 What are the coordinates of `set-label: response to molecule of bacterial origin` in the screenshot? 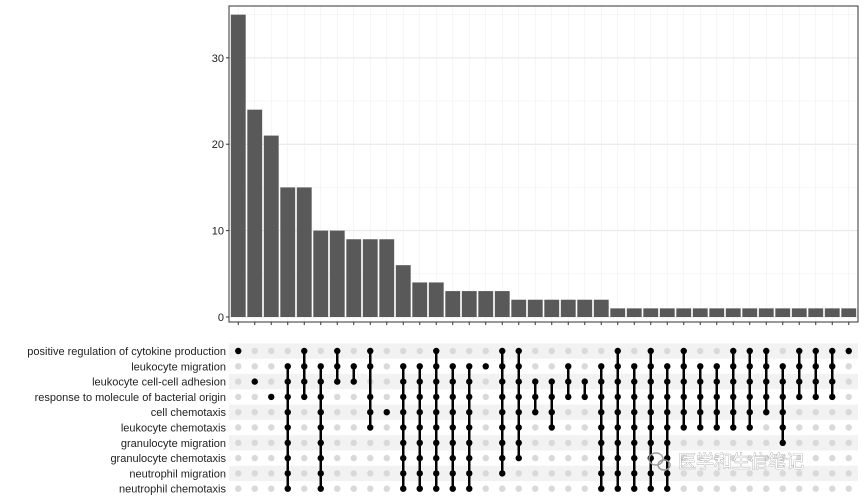 It's located at (130, 398).